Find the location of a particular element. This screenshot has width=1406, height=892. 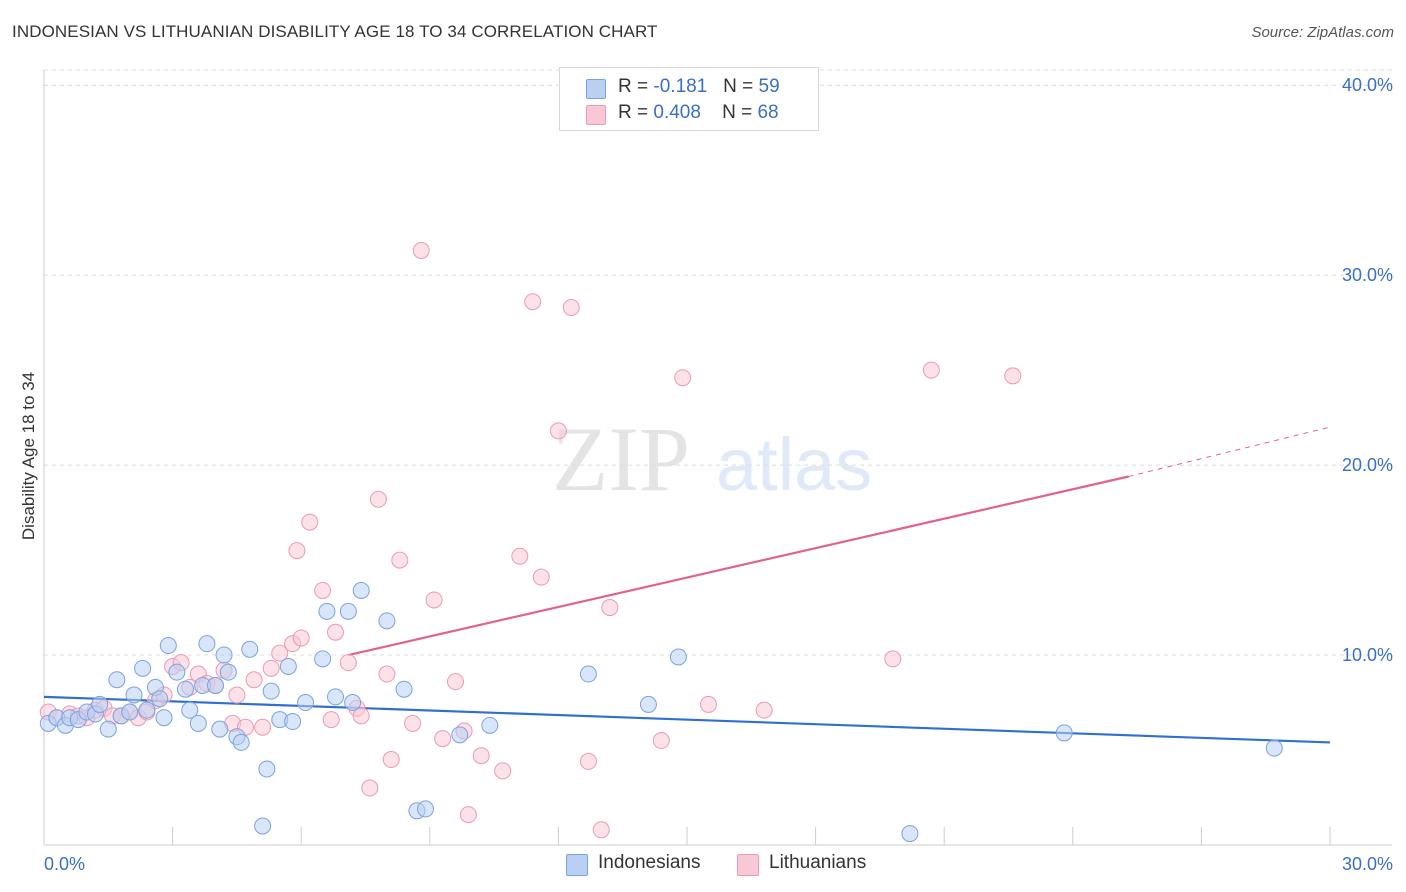

y-tick-label: 30.0% is located at coordinates (1367, 275).